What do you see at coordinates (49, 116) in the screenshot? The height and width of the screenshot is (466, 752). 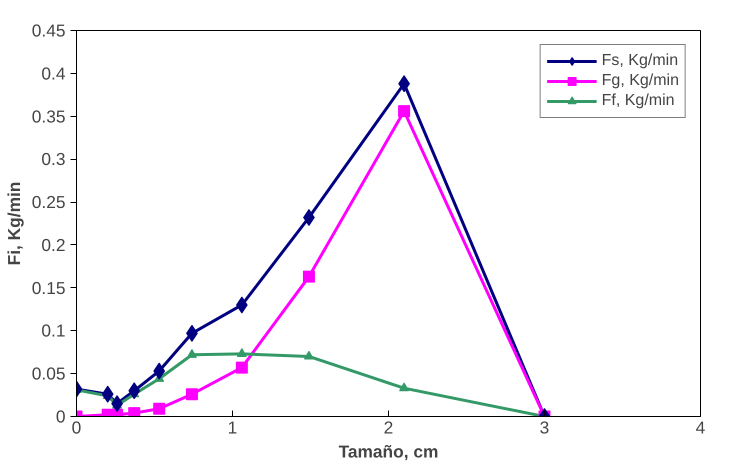 I see `y-tick-label: 0.35` at bounding box center [49, 116].